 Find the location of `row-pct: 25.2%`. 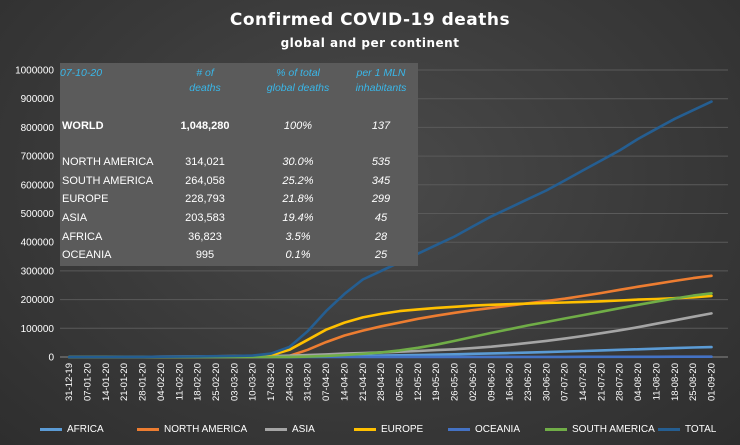

row-pct: 25.2% is located at coordinates (298, 181).